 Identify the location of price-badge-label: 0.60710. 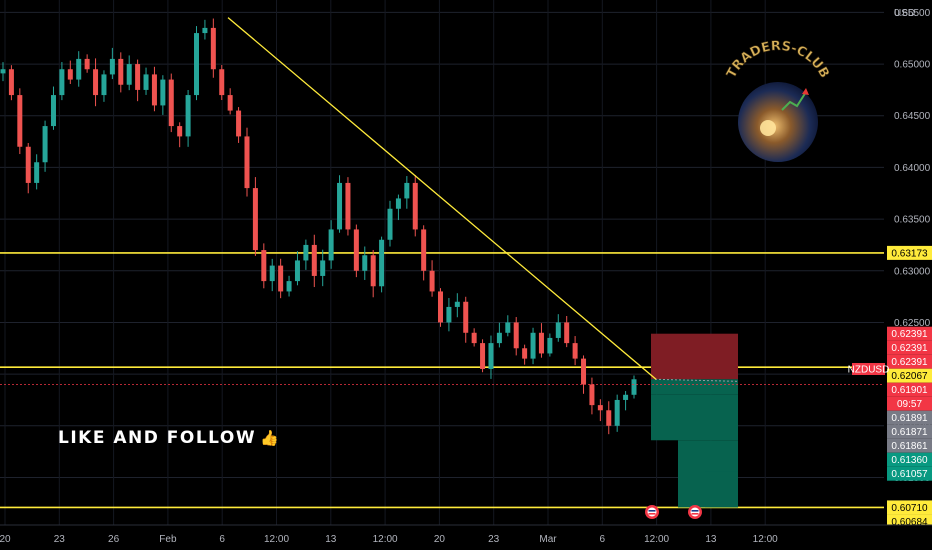
(909, 508).